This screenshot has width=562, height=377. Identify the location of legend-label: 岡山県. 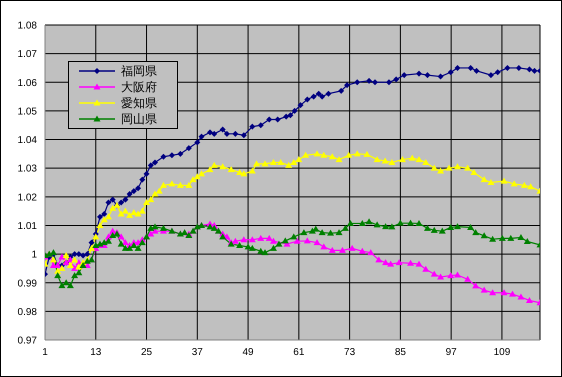
(139, 119).